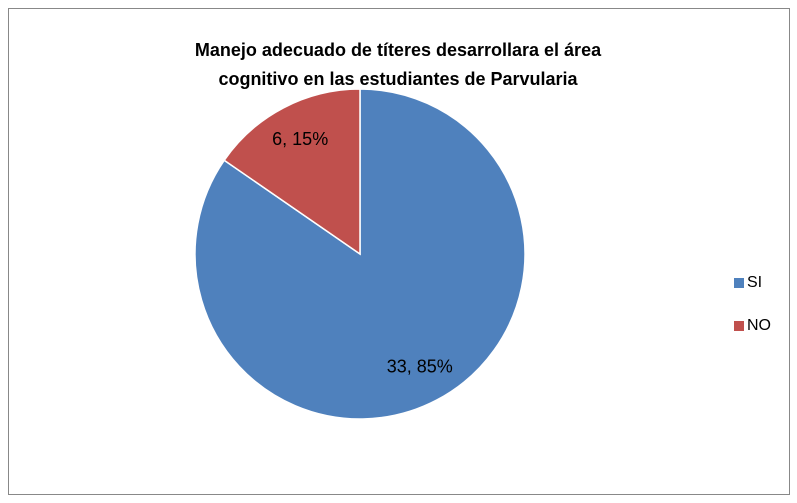 This screenshot has width=797, height=503. Describe the element at coordinates (759, 325) in the screenshot. I see `legend-label: NO` at that location.